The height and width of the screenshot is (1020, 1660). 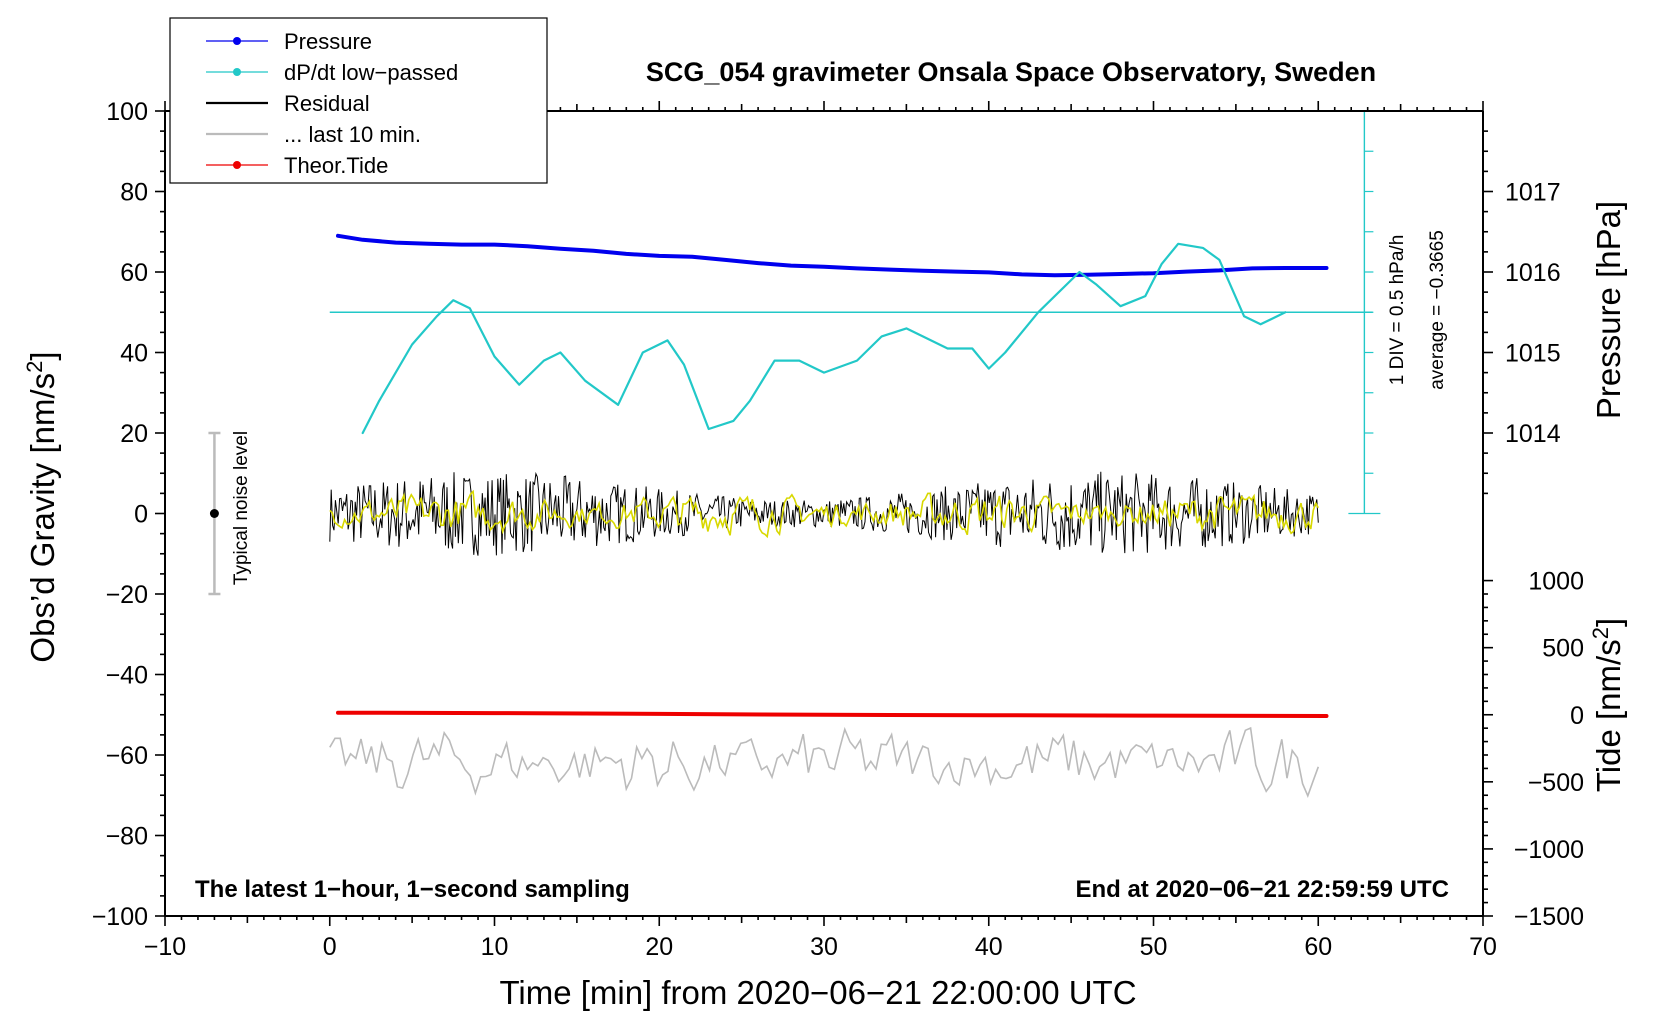 What do you see at coordinates (832, 714) in the screenshot?
I see `series-theor-tide` at bounding box center [832, 714].